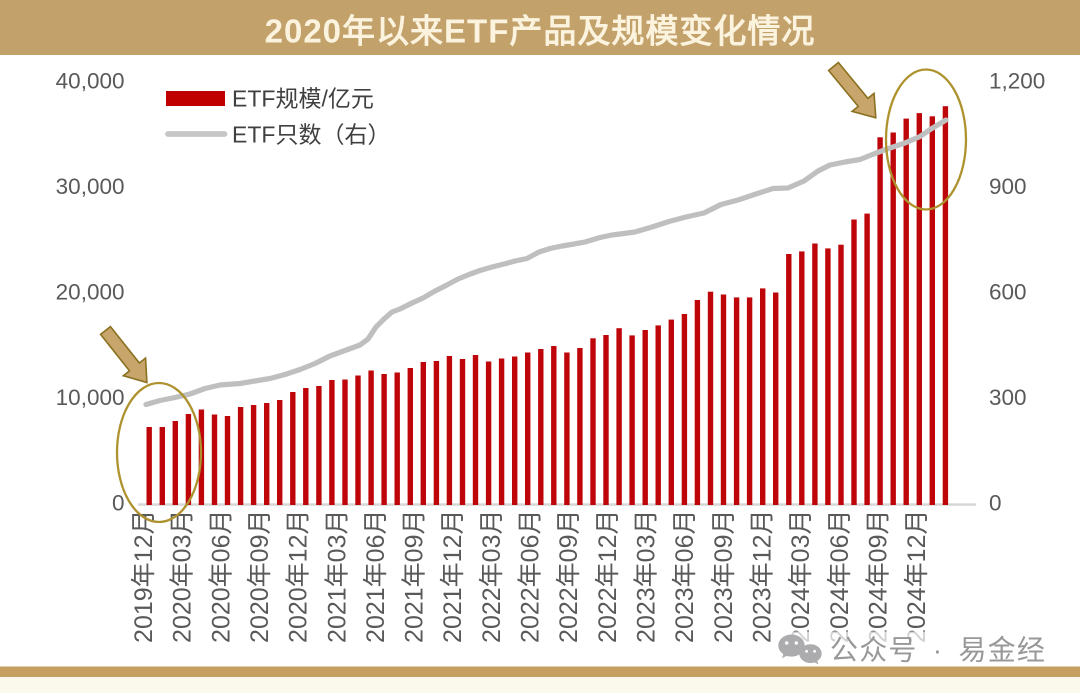 The height and width of the screenshot is (693, 1080). I want to click on svg-text: 2022年06月, so click(531, 576).